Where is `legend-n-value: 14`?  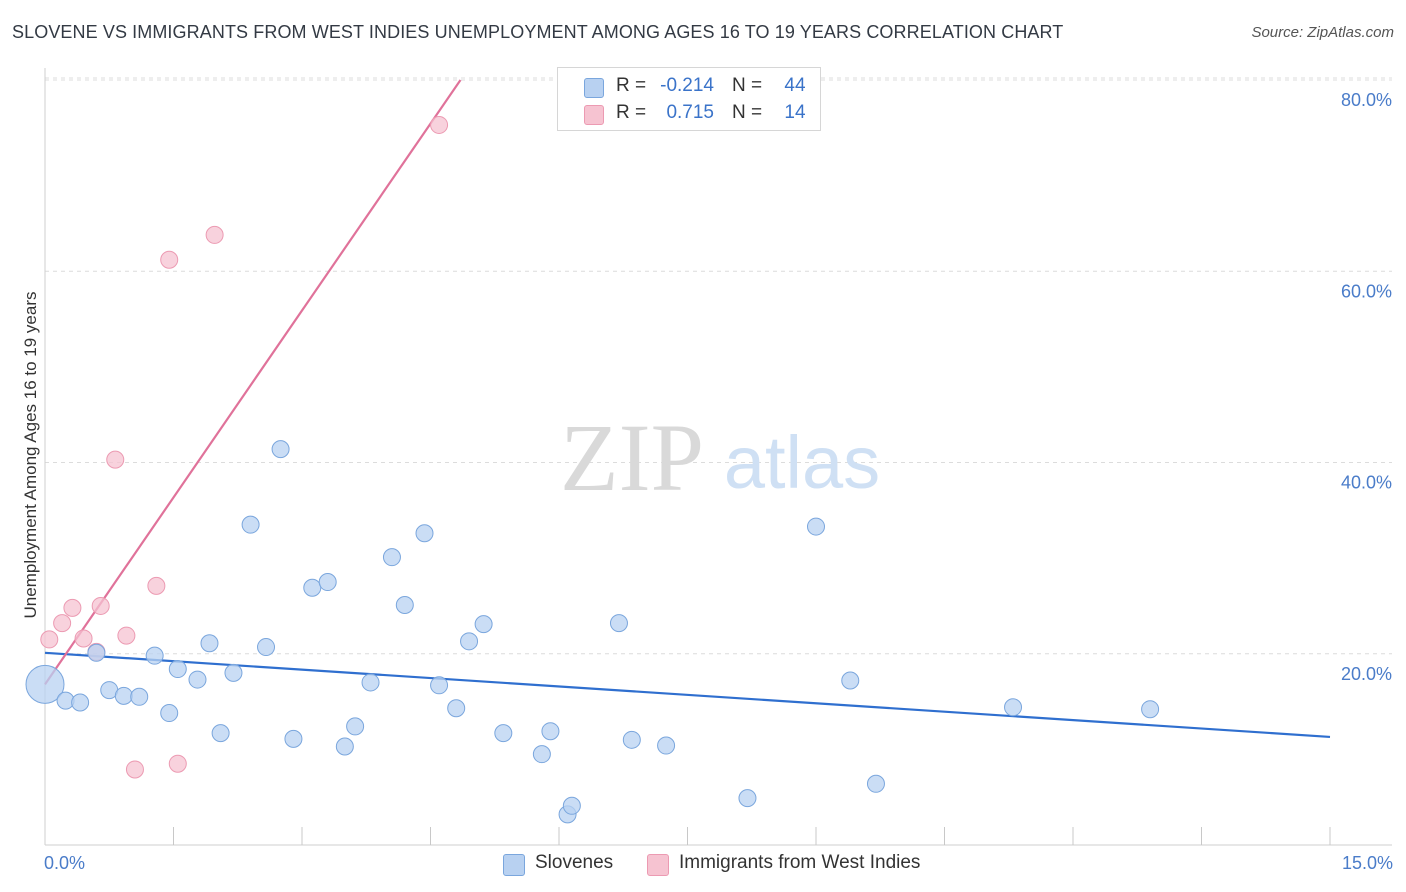 legend-n-value: 14 is located at coordinates (795, 112).